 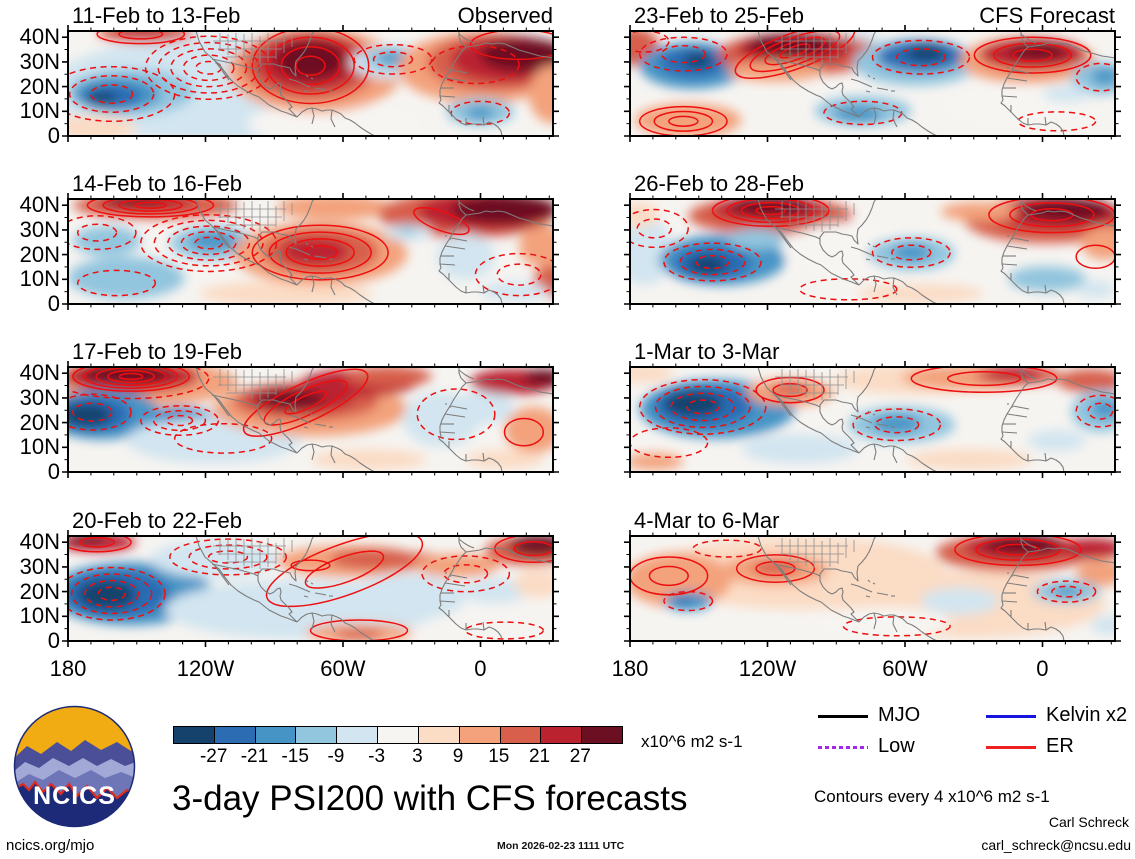 I want to click on generation-timestamp: Mon 2026-02-23 1111 UTC, so click(x=561, y=846).